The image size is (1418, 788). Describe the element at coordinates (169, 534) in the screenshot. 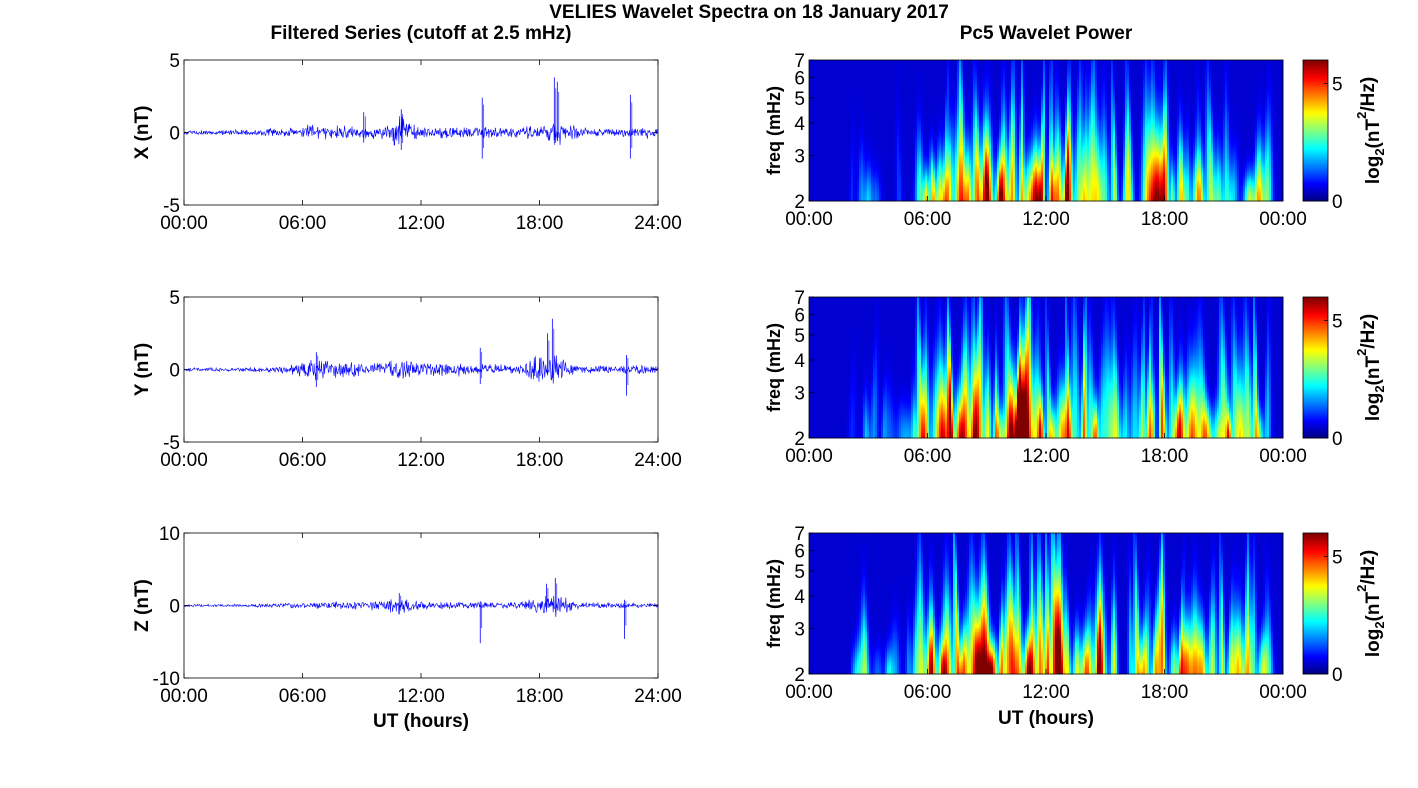

I see `y-tick-label: 10` at that location.